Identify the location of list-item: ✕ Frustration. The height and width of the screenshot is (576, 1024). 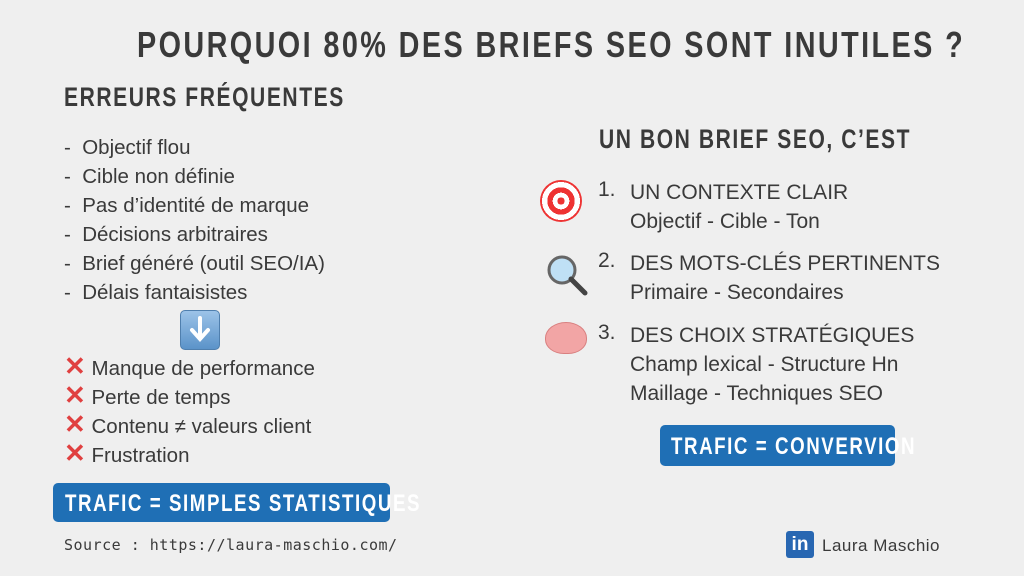
(127, 453).